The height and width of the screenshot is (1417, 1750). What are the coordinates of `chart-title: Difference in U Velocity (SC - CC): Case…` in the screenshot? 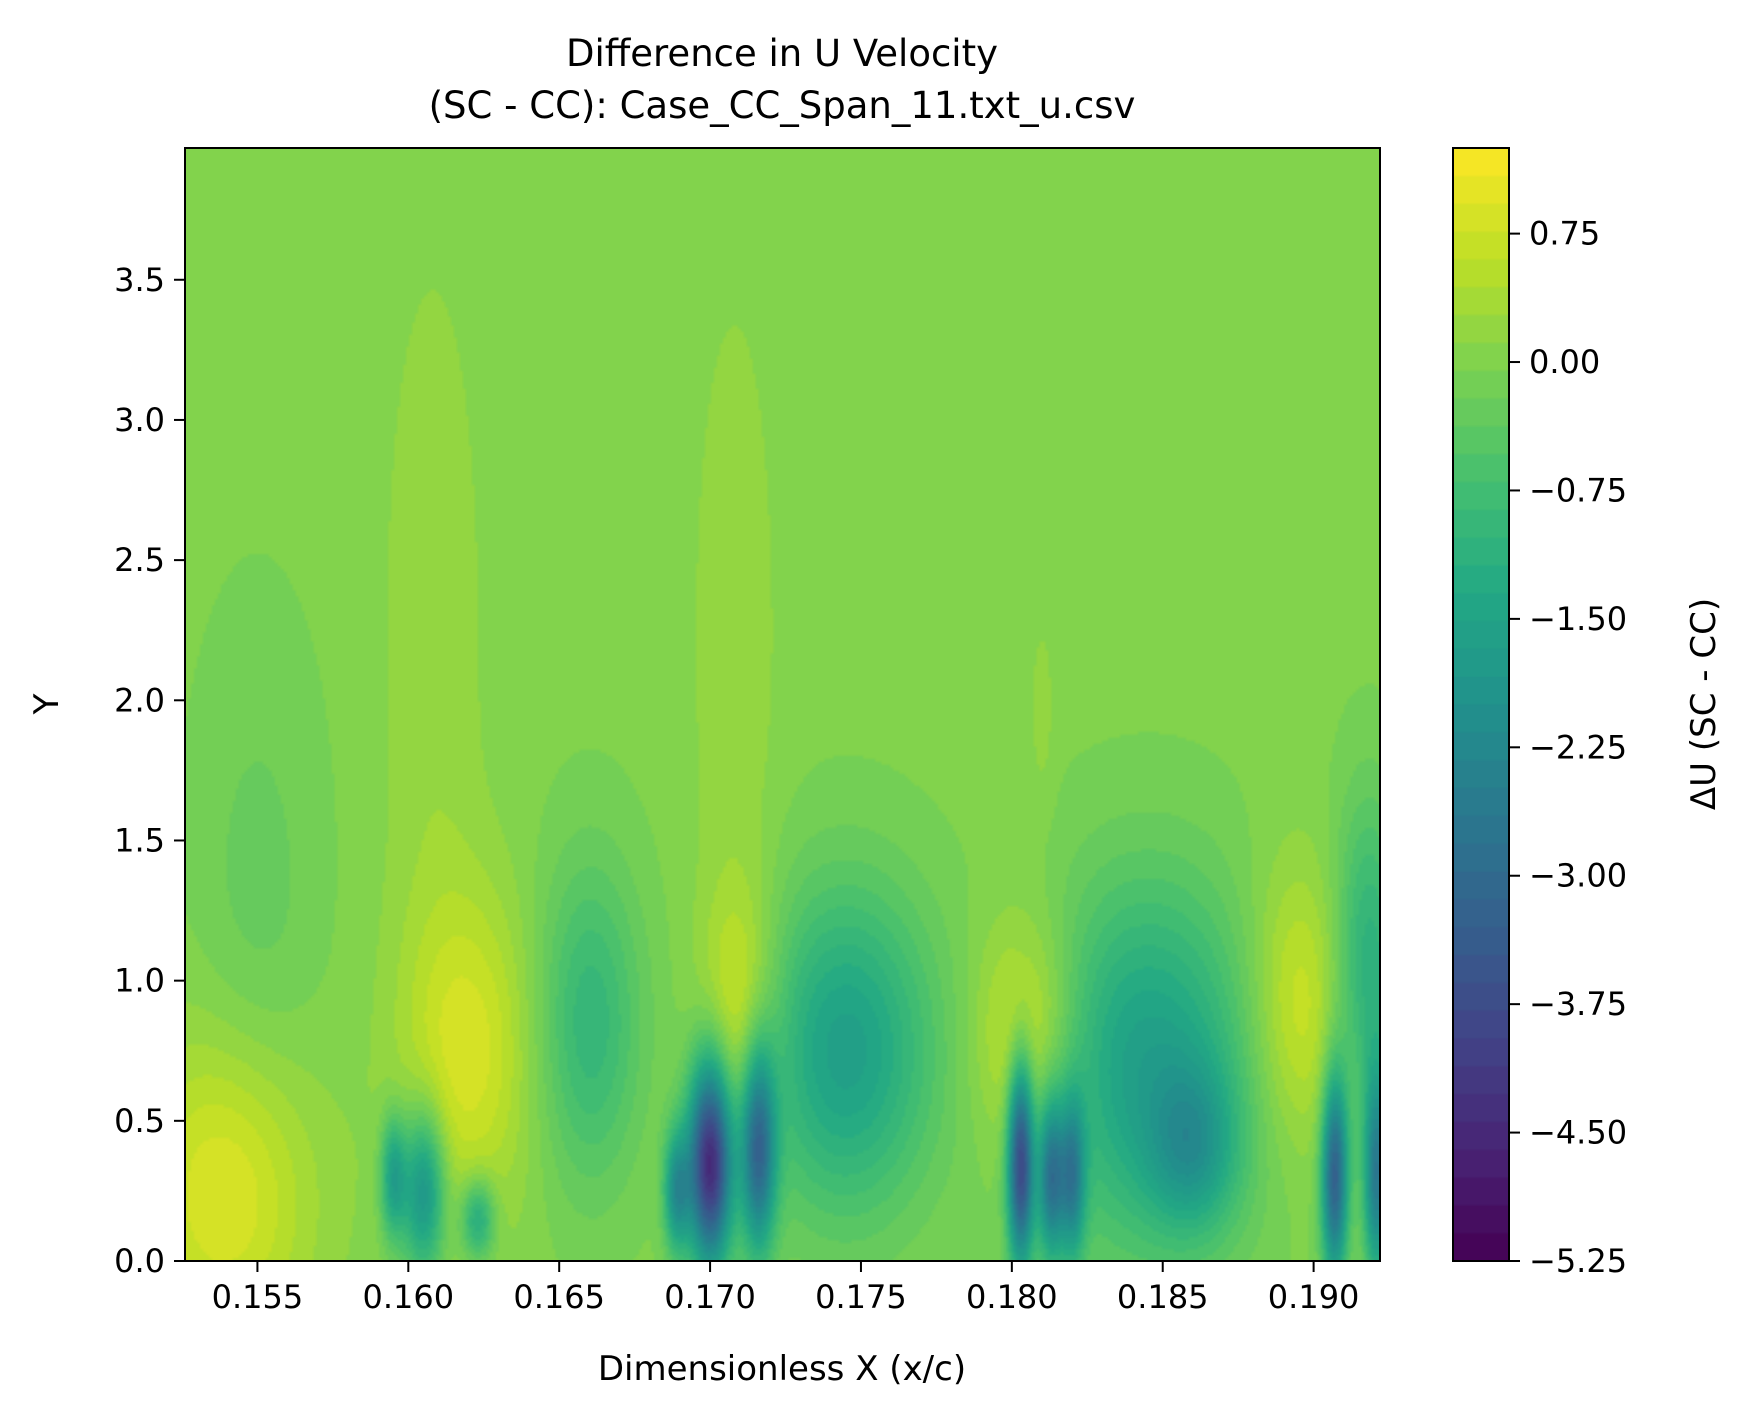 It's located at (782, 79).